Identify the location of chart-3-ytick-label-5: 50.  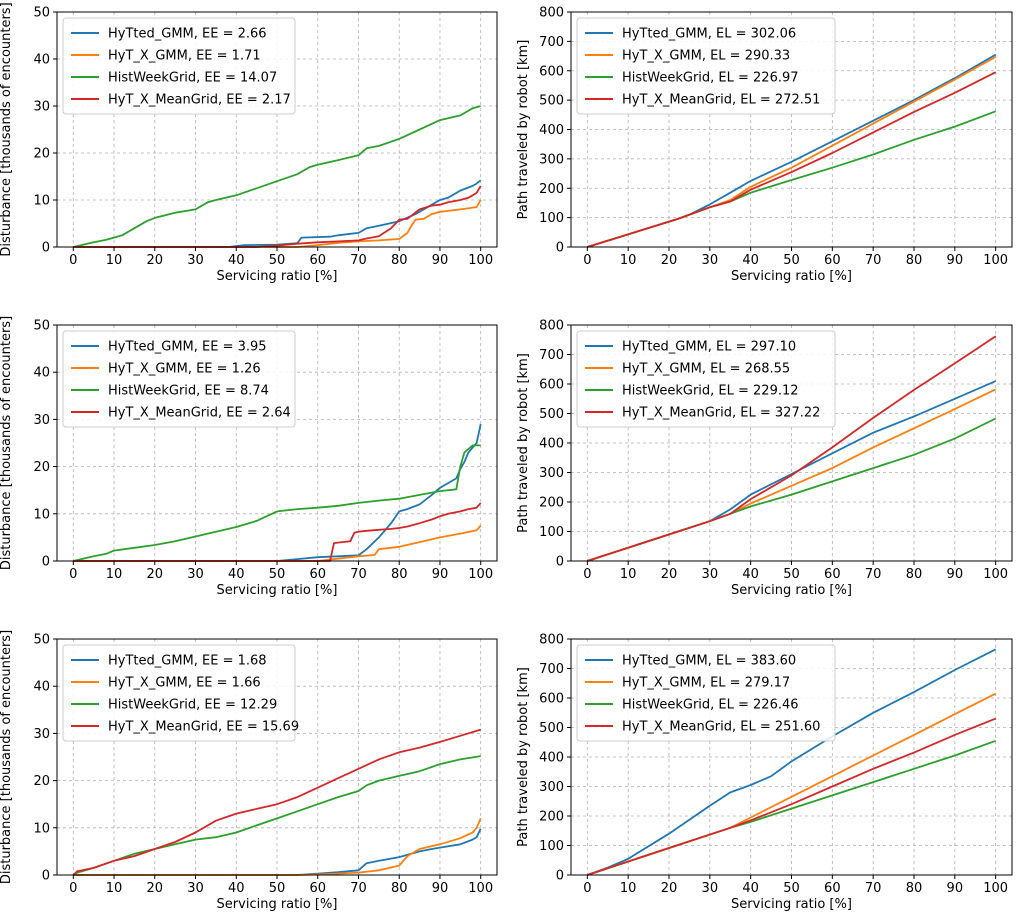
(41, 326).